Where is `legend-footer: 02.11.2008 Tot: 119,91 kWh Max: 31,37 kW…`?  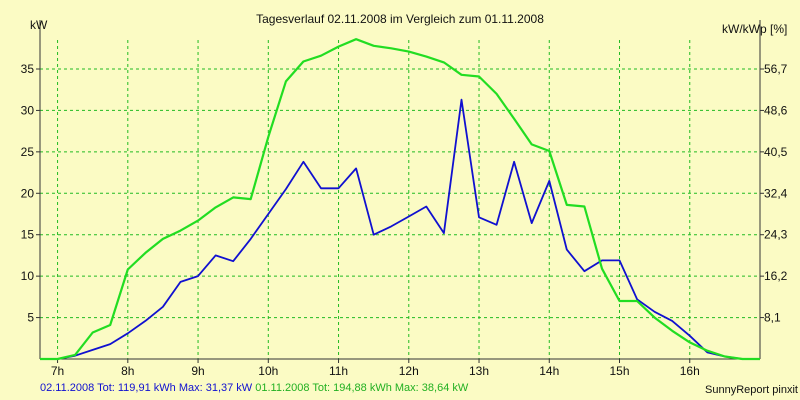
legend-footer: 02.11.2008 Tot: 119,91 kWh Max: 31,37 kW… is located at coordinates (254, 388).